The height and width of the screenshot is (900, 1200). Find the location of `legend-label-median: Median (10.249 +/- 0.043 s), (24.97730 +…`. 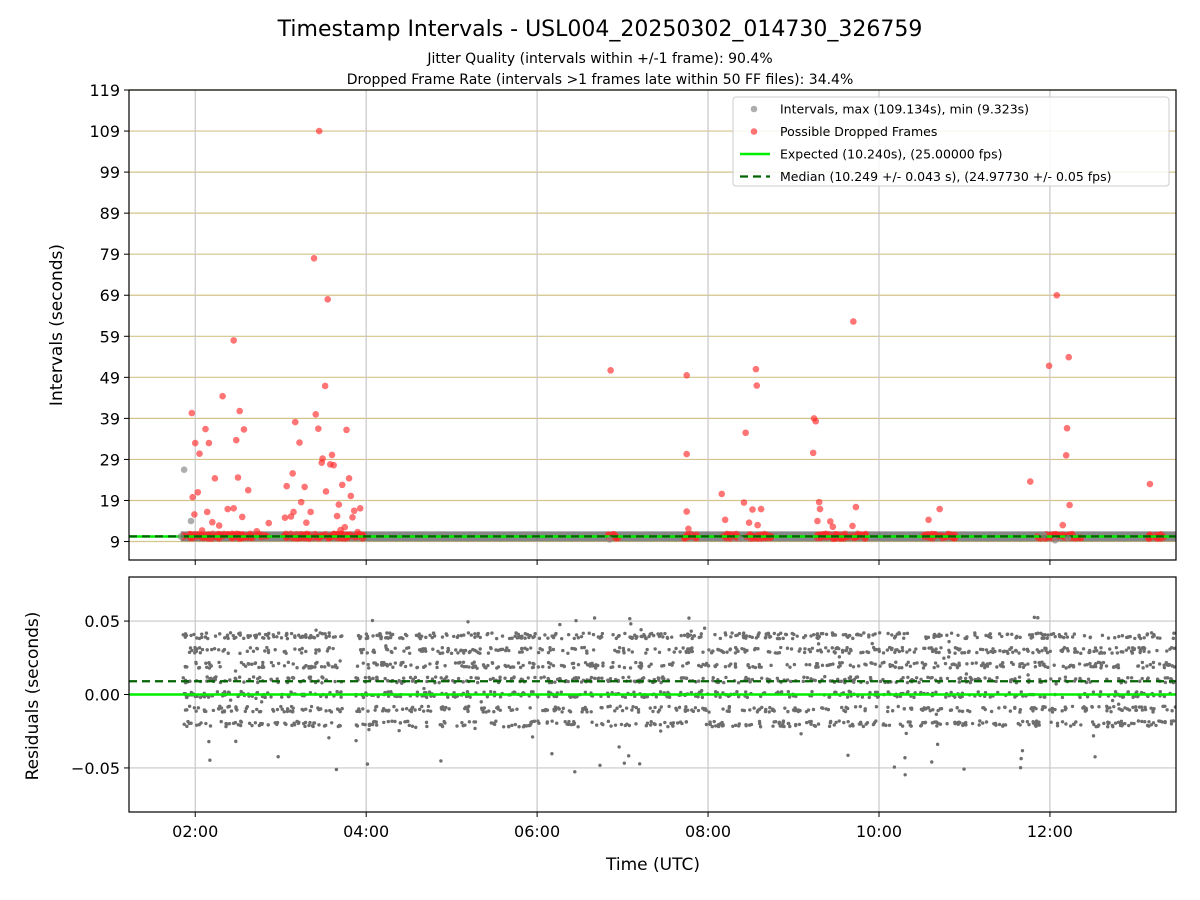

legend-label-median: Median (10.249 +/- 0.043 s), (24.97730 +… is located at coordinates (945, 176).